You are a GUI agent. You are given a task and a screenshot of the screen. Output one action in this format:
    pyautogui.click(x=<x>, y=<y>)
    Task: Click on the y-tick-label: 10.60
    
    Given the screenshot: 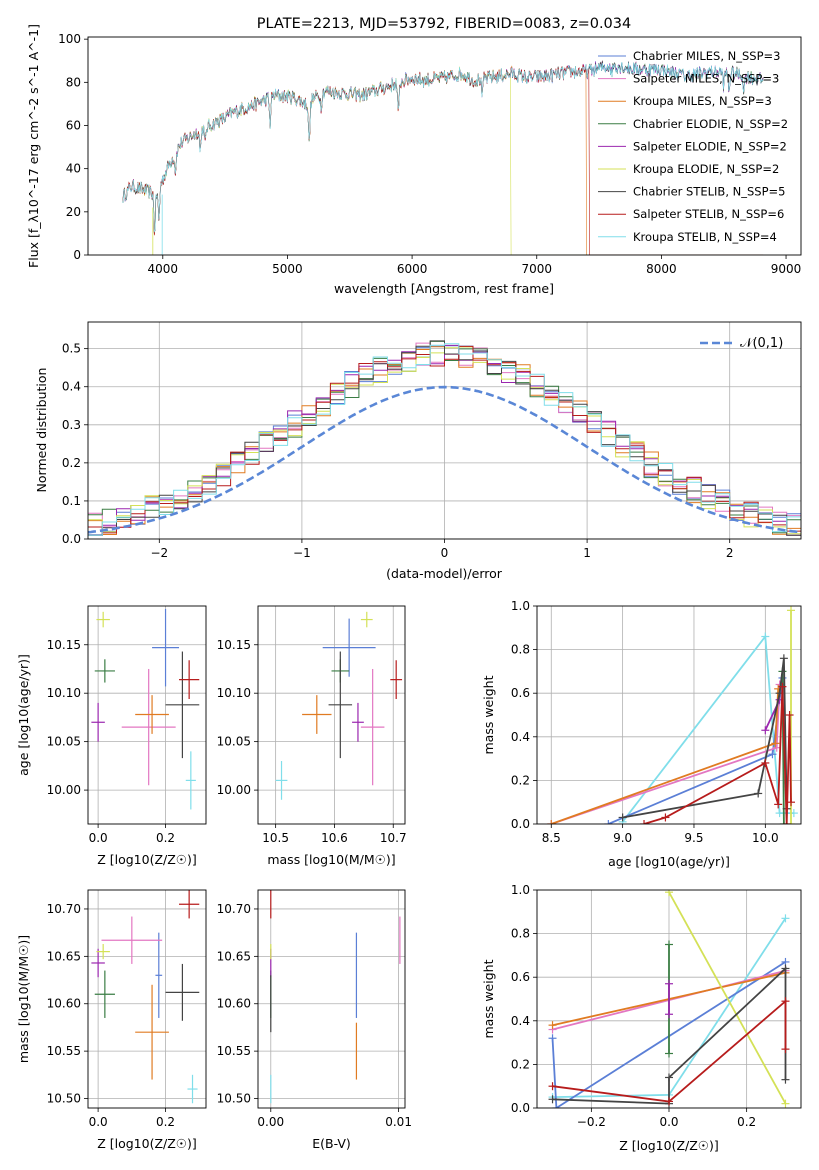 What is the action you would take?
    pyautogui.click(x=234, y=1004)
    